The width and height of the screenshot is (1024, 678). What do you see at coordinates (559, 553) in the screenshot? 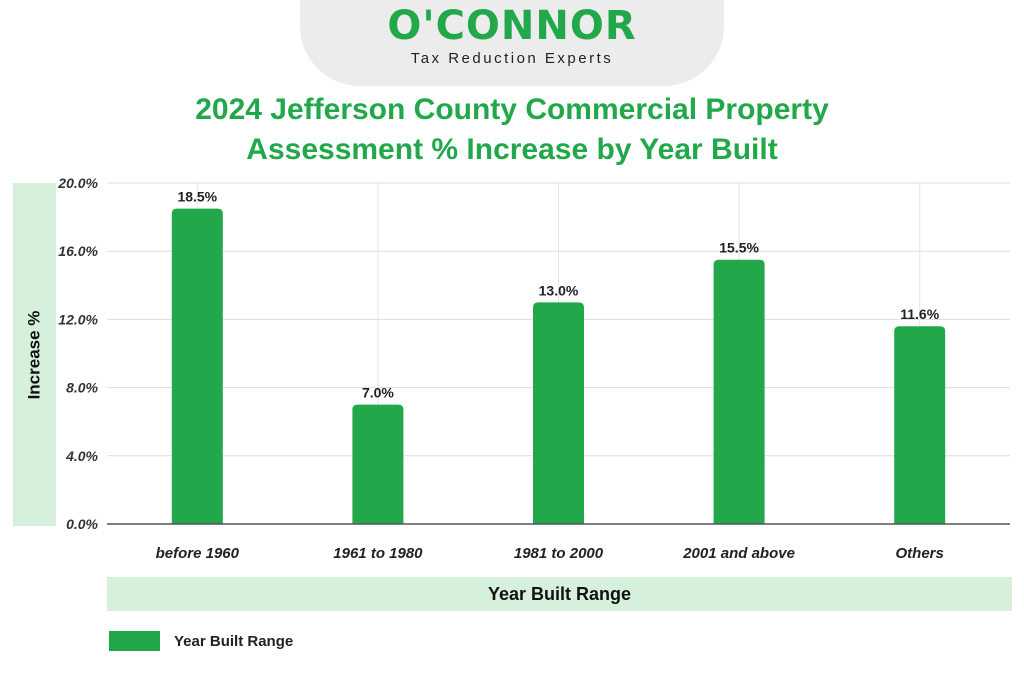
I see `x-tick-label: 1981 to 2000` at bounding box center [559, 553].